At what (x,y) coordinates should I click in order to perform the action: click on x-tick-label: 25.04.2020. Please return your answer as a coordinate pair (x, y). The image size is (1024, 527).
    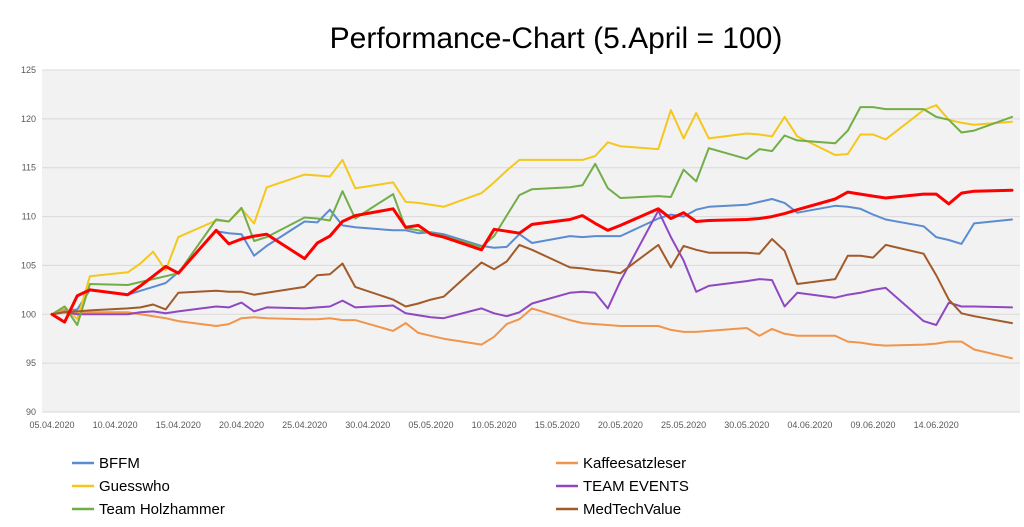
    Looking at the image, I should click on (304, 425).